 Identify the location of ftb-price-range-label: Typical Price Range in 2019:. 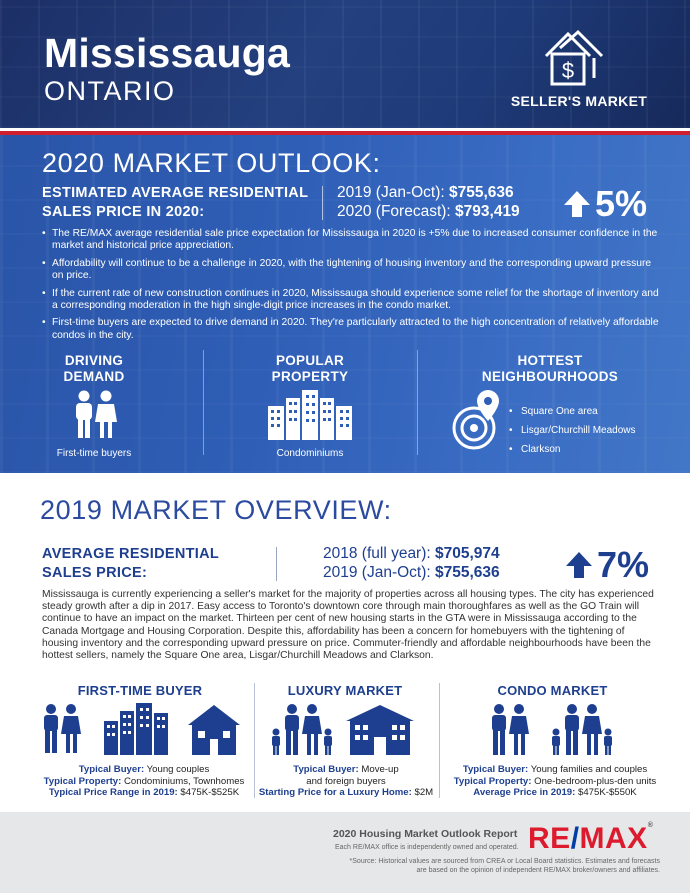
(113, 792).